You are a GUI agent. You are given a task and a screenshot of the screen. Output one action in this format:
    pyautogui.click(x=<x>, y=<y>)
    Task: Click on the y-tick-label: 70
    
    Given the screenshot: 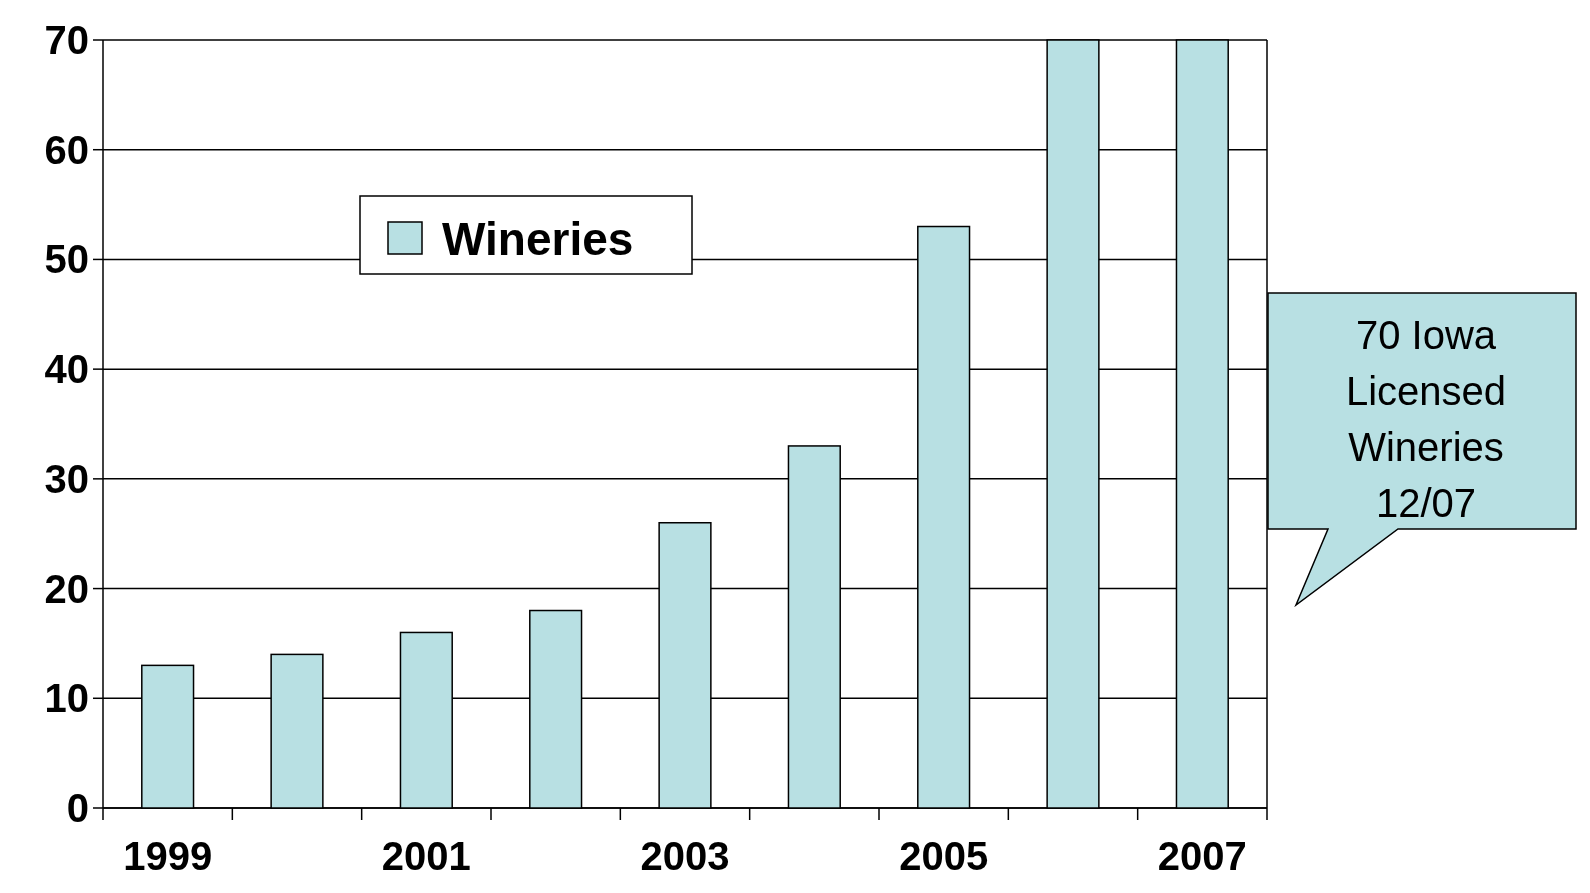 What is the action you would take?
    pyautogui.click(x=66, y=40)
    